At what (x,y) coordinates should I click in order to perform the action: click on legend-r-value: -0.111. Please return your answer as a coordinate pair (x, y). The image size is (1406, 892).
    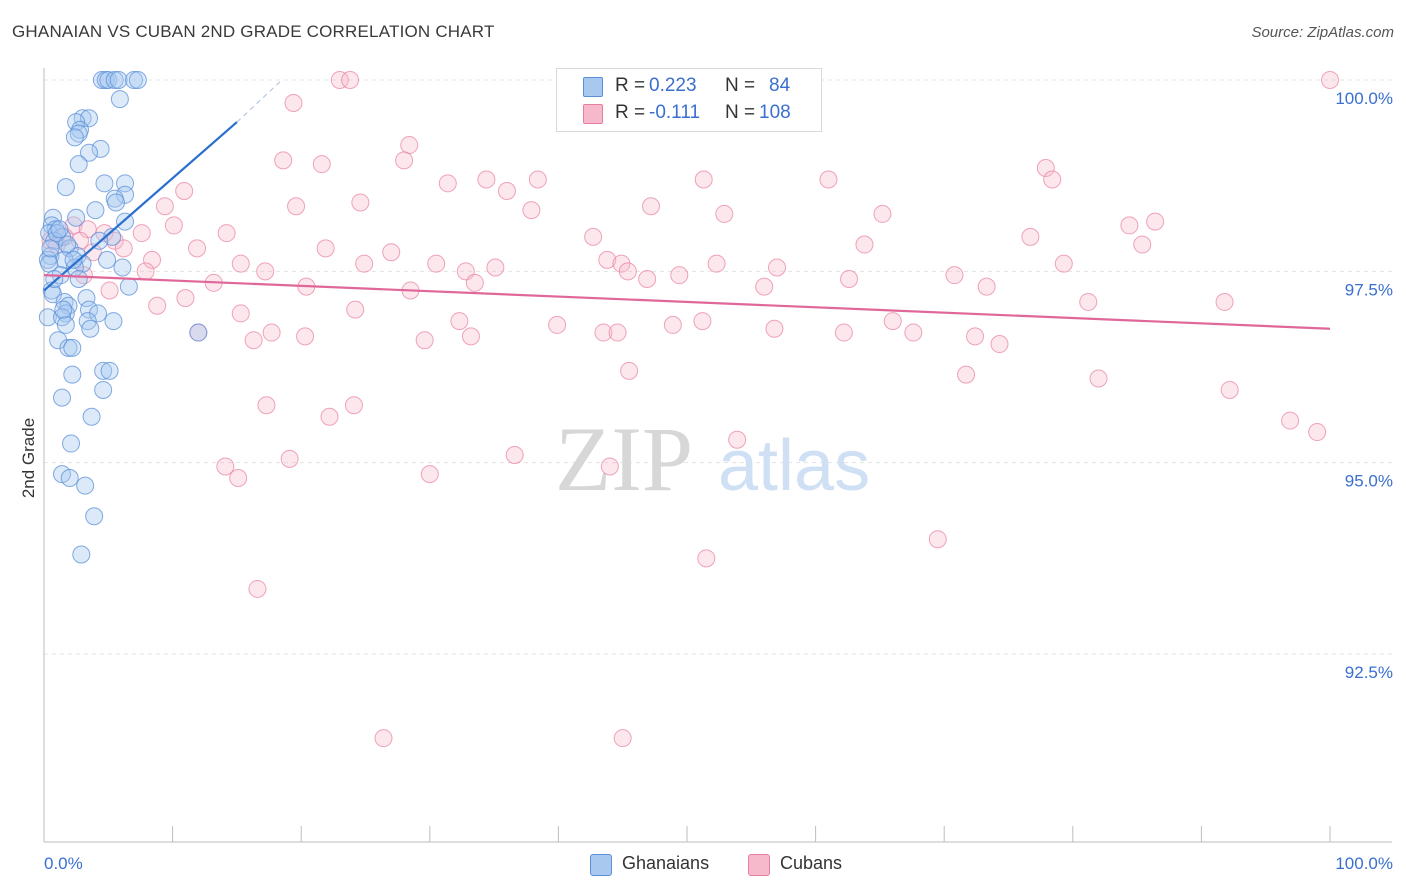
    Looking at the image, I should click on (675, 112).